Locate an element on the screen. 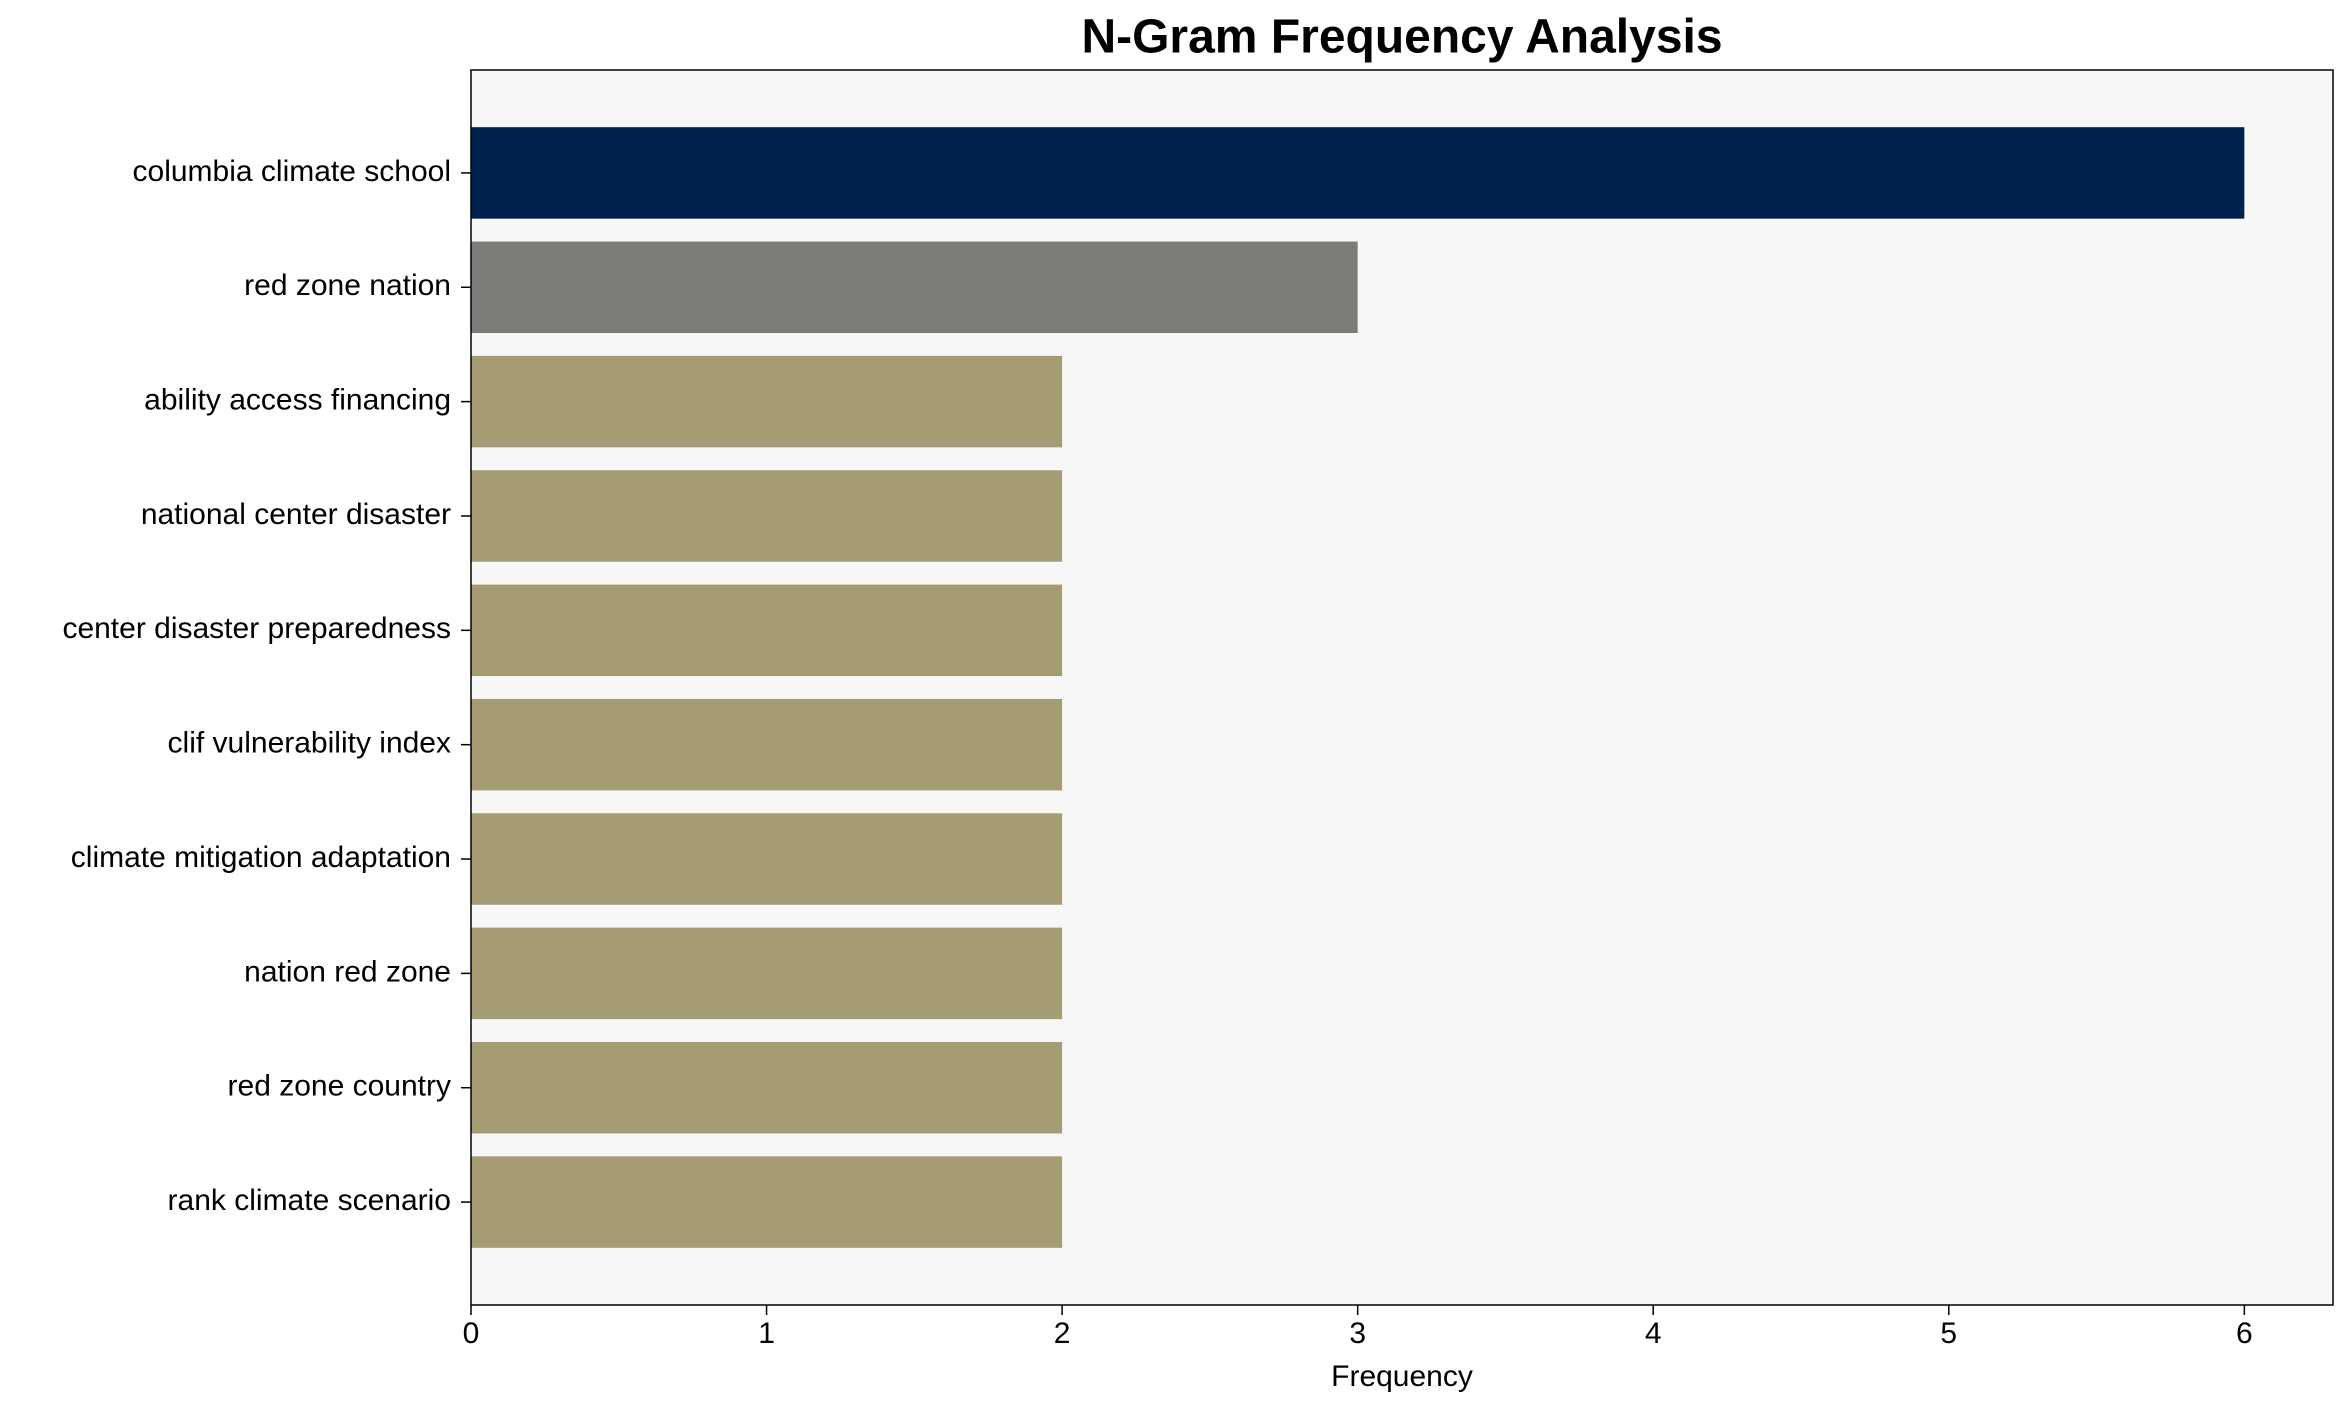 Image resolution: width=2351 pixels, height=1414 pixels. x-axis-label: Frequency is located at coordinates (1402, 1376).